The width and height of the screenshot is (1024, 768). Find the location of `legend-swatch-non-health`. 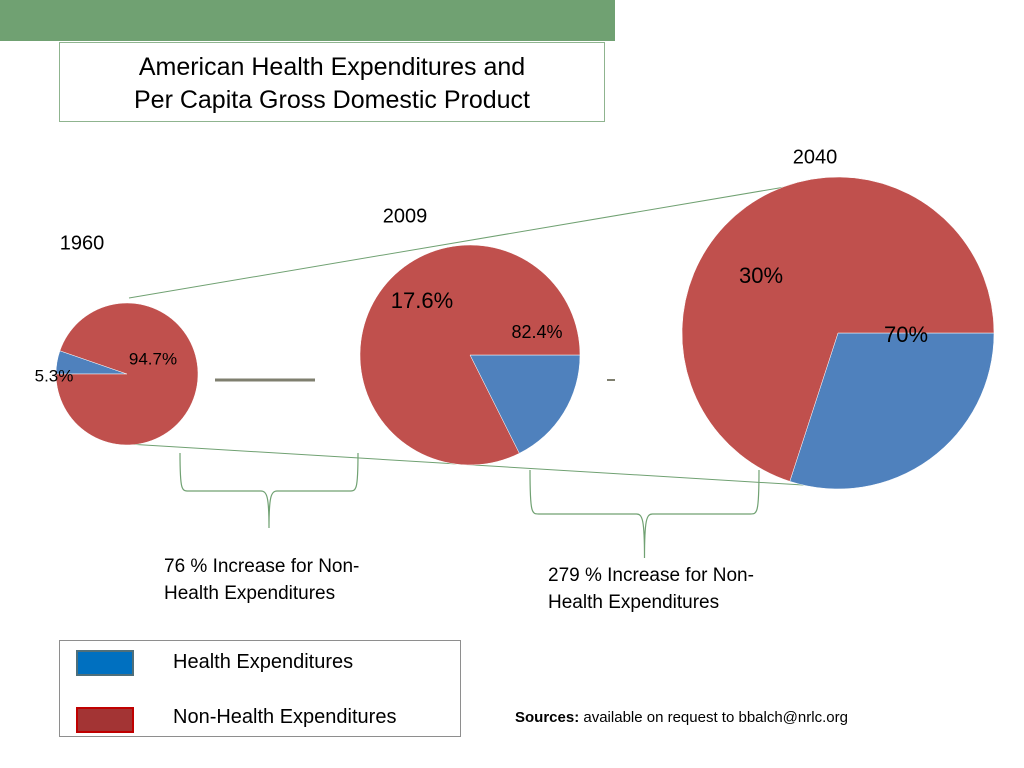

legend-swatch-non-health is located at coordinates (105, 720).